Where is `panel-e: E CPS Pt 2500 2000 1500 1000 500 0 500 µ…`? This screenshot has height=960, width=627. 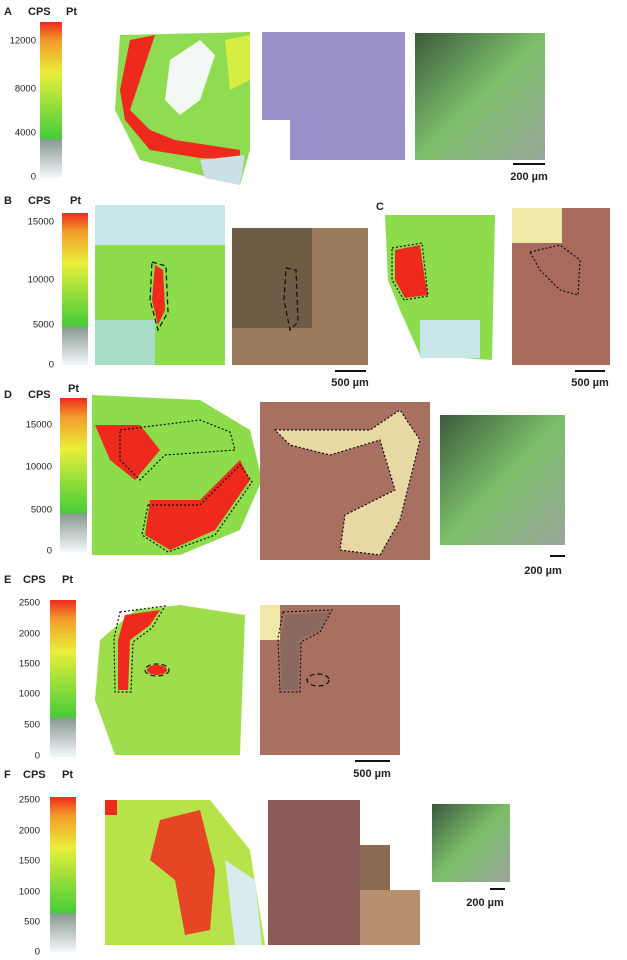 panel-e: E CPS Pt 2500 2000 1500 1000 500 0 500 µ… is located at coordinates (202, 677).